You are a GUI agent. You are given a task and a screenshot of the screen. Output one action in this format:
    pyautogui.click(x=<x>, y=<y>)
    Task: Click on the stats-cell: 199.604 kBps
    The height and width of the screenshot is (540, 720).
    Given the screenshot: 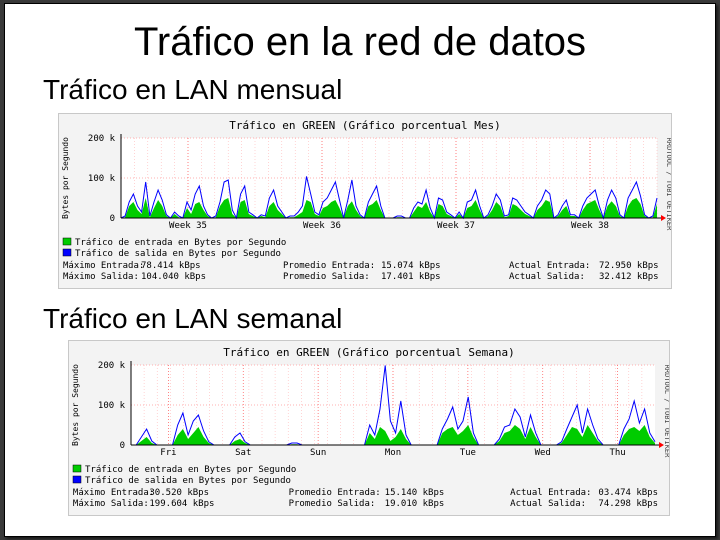 What is the action you would take?
    pyautogui.click(x=181, y=504)
    